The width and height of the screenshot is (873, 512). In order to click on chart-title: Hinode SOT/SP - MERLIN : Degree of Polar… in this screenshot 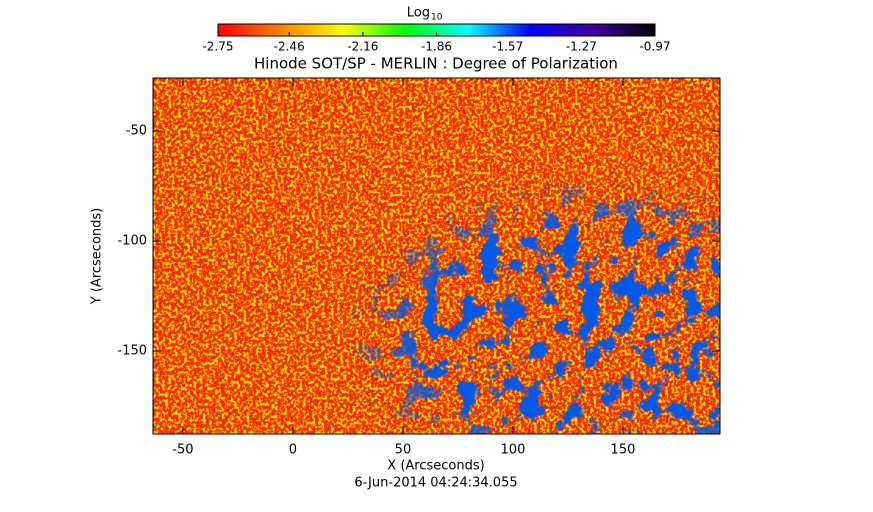, I will do `click(436, 64)`.